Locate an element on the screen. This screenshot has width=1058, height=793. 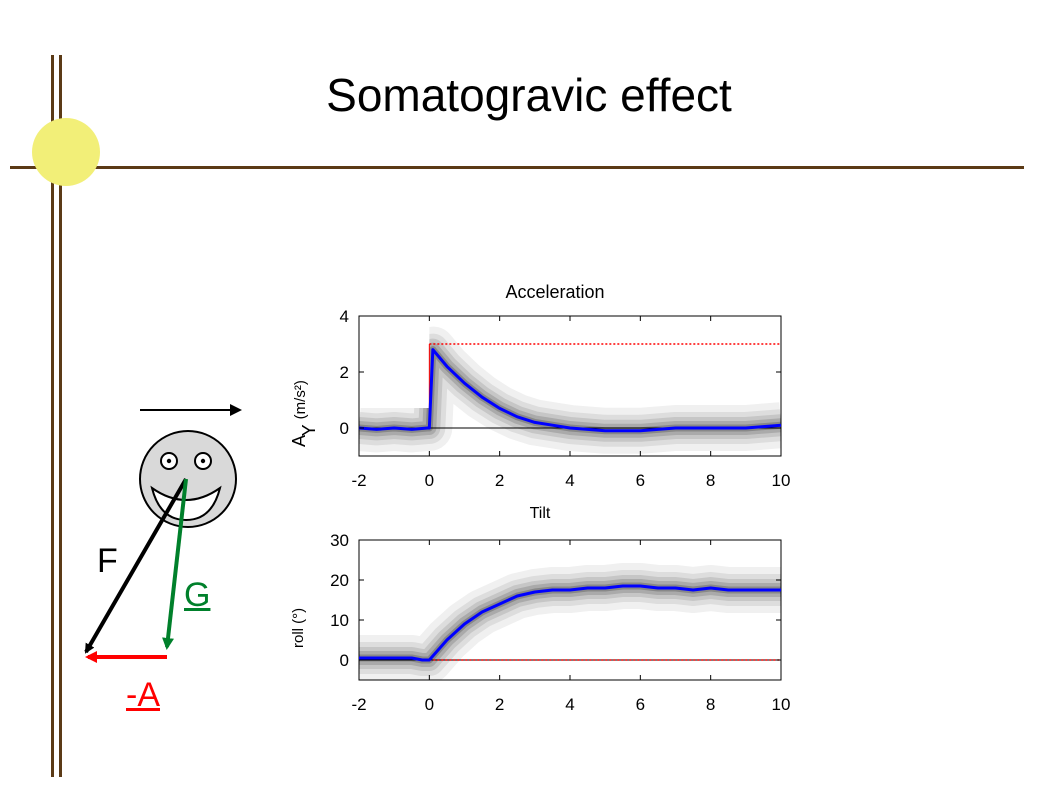
y-axis-label-tilt: roll (°) is located at coordinates (298, 628).